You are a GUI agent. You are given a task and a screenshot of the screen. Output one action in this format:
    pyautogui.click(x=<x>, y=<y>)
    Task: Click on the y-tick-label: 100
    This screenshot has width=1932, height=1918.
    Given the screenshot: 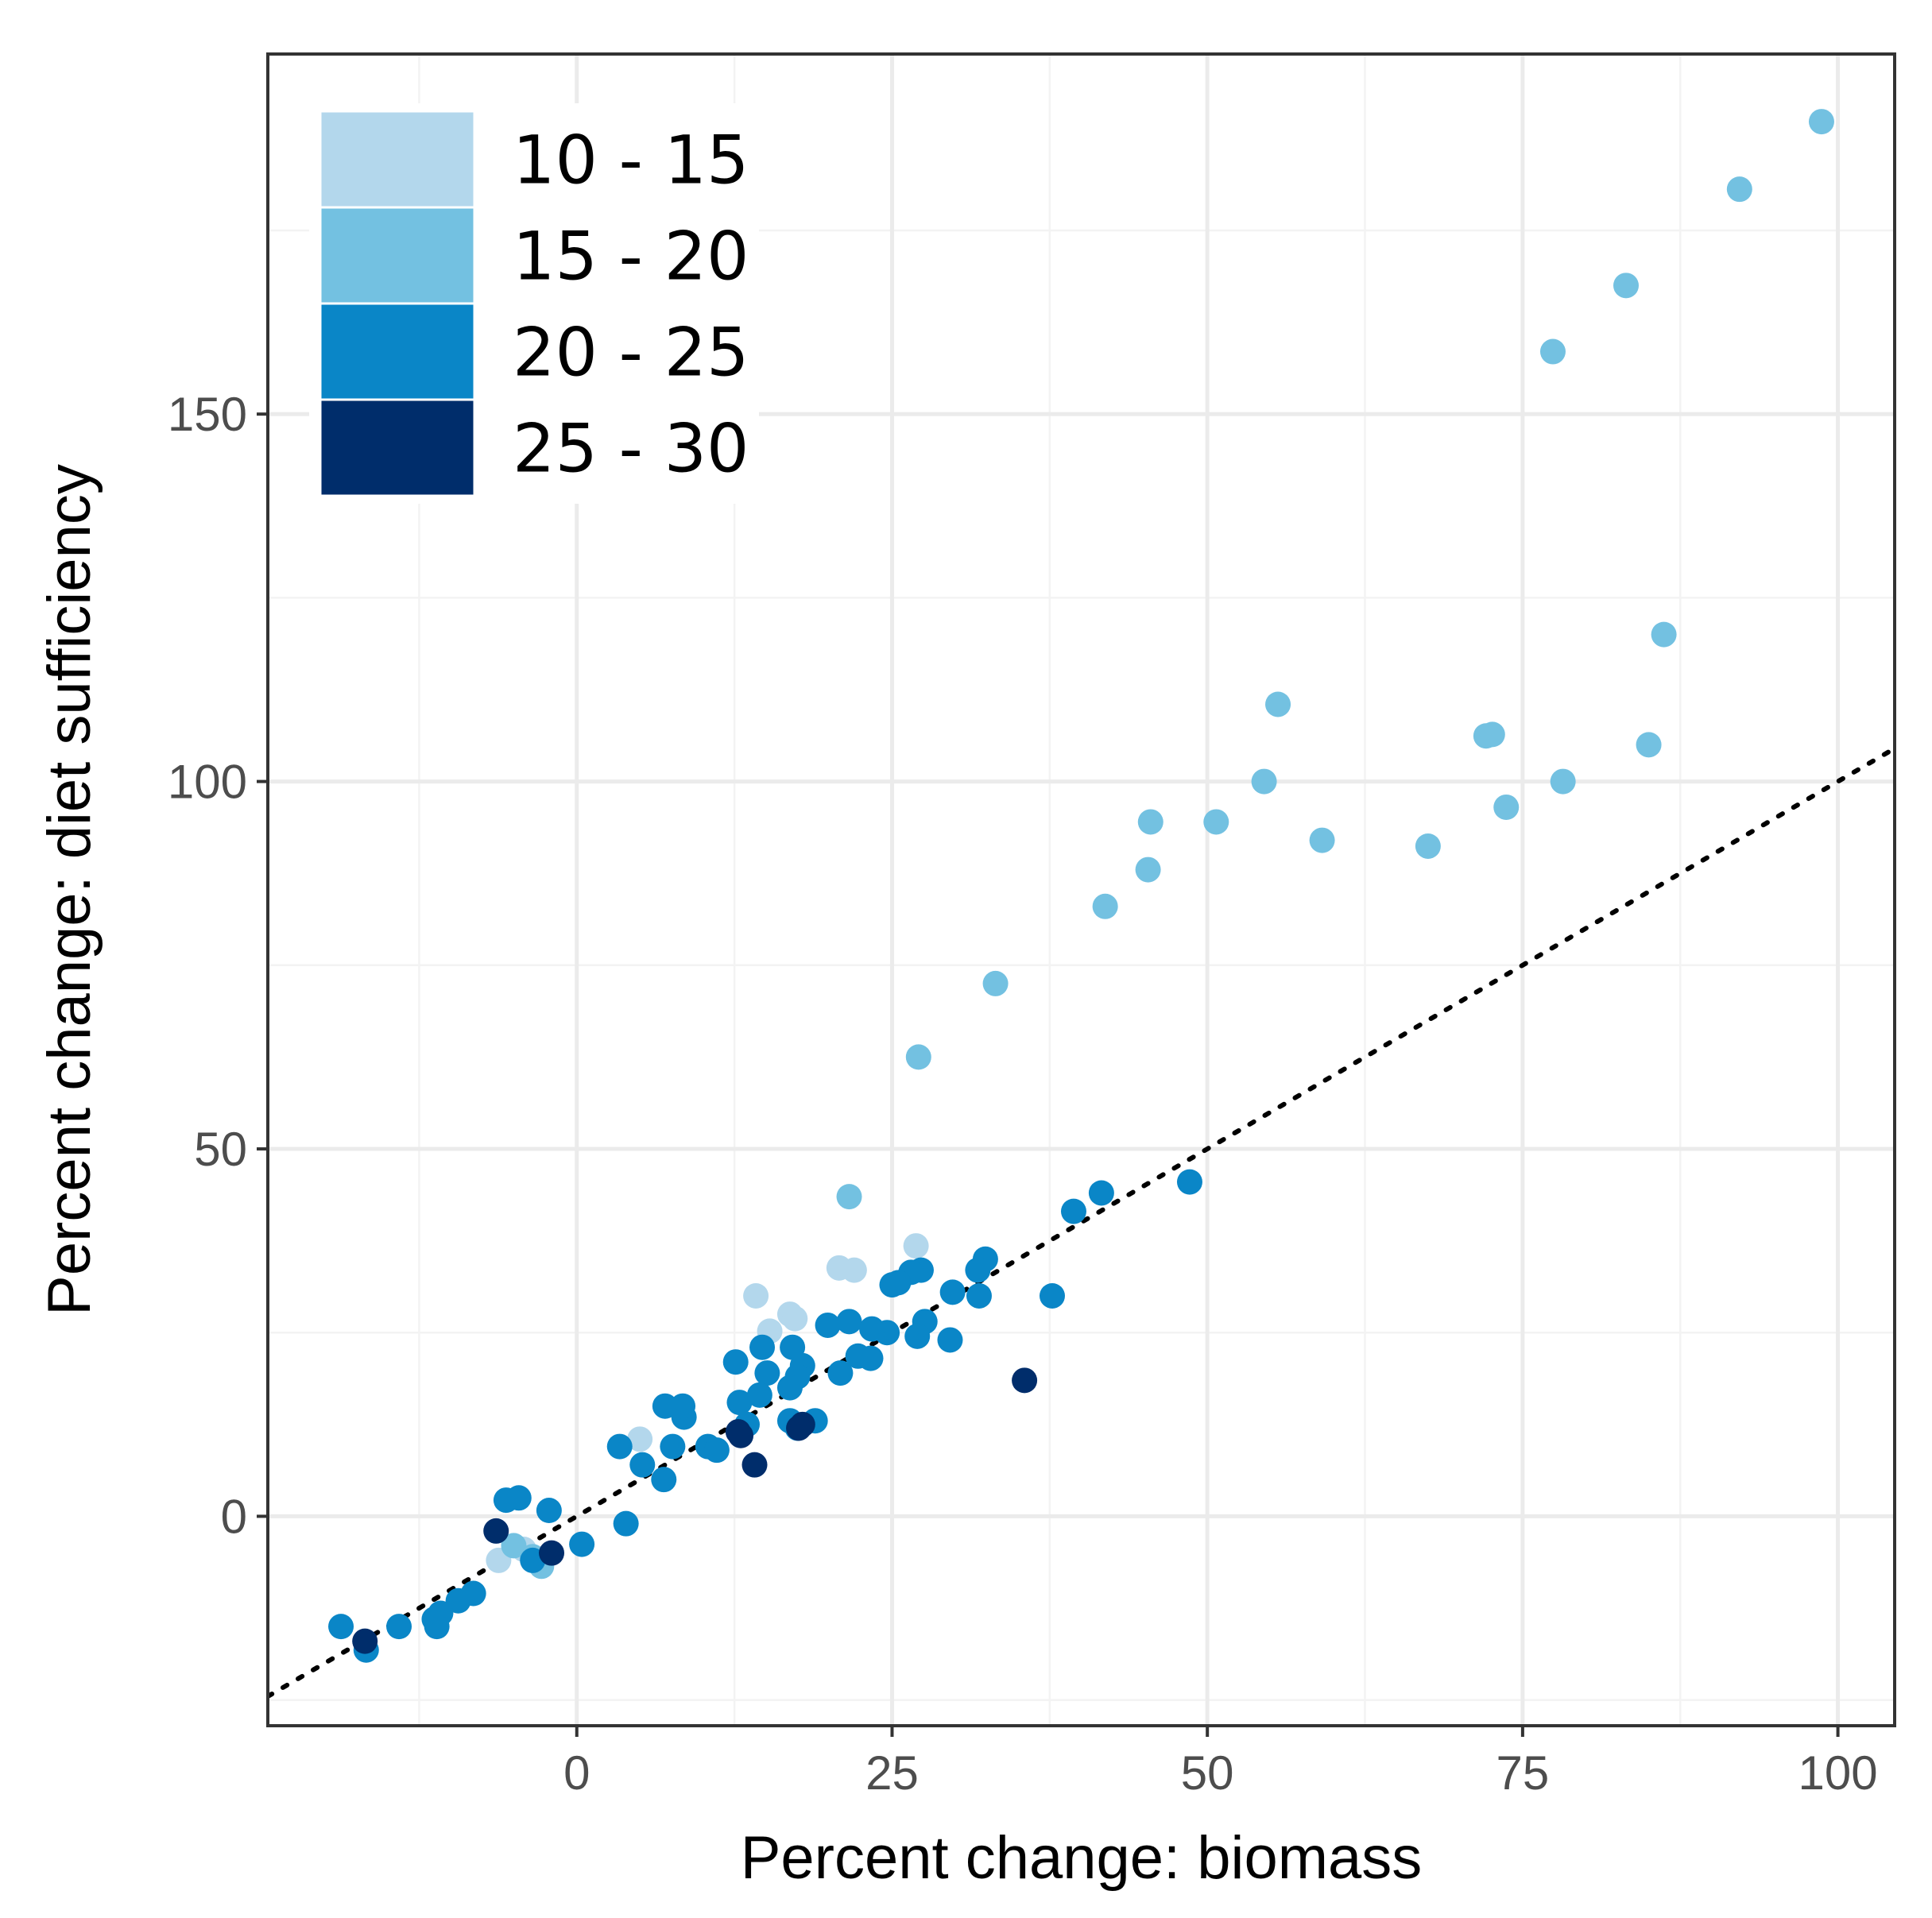 What is the action you would take?
    pyautogui.click(x=207, y=782)
    